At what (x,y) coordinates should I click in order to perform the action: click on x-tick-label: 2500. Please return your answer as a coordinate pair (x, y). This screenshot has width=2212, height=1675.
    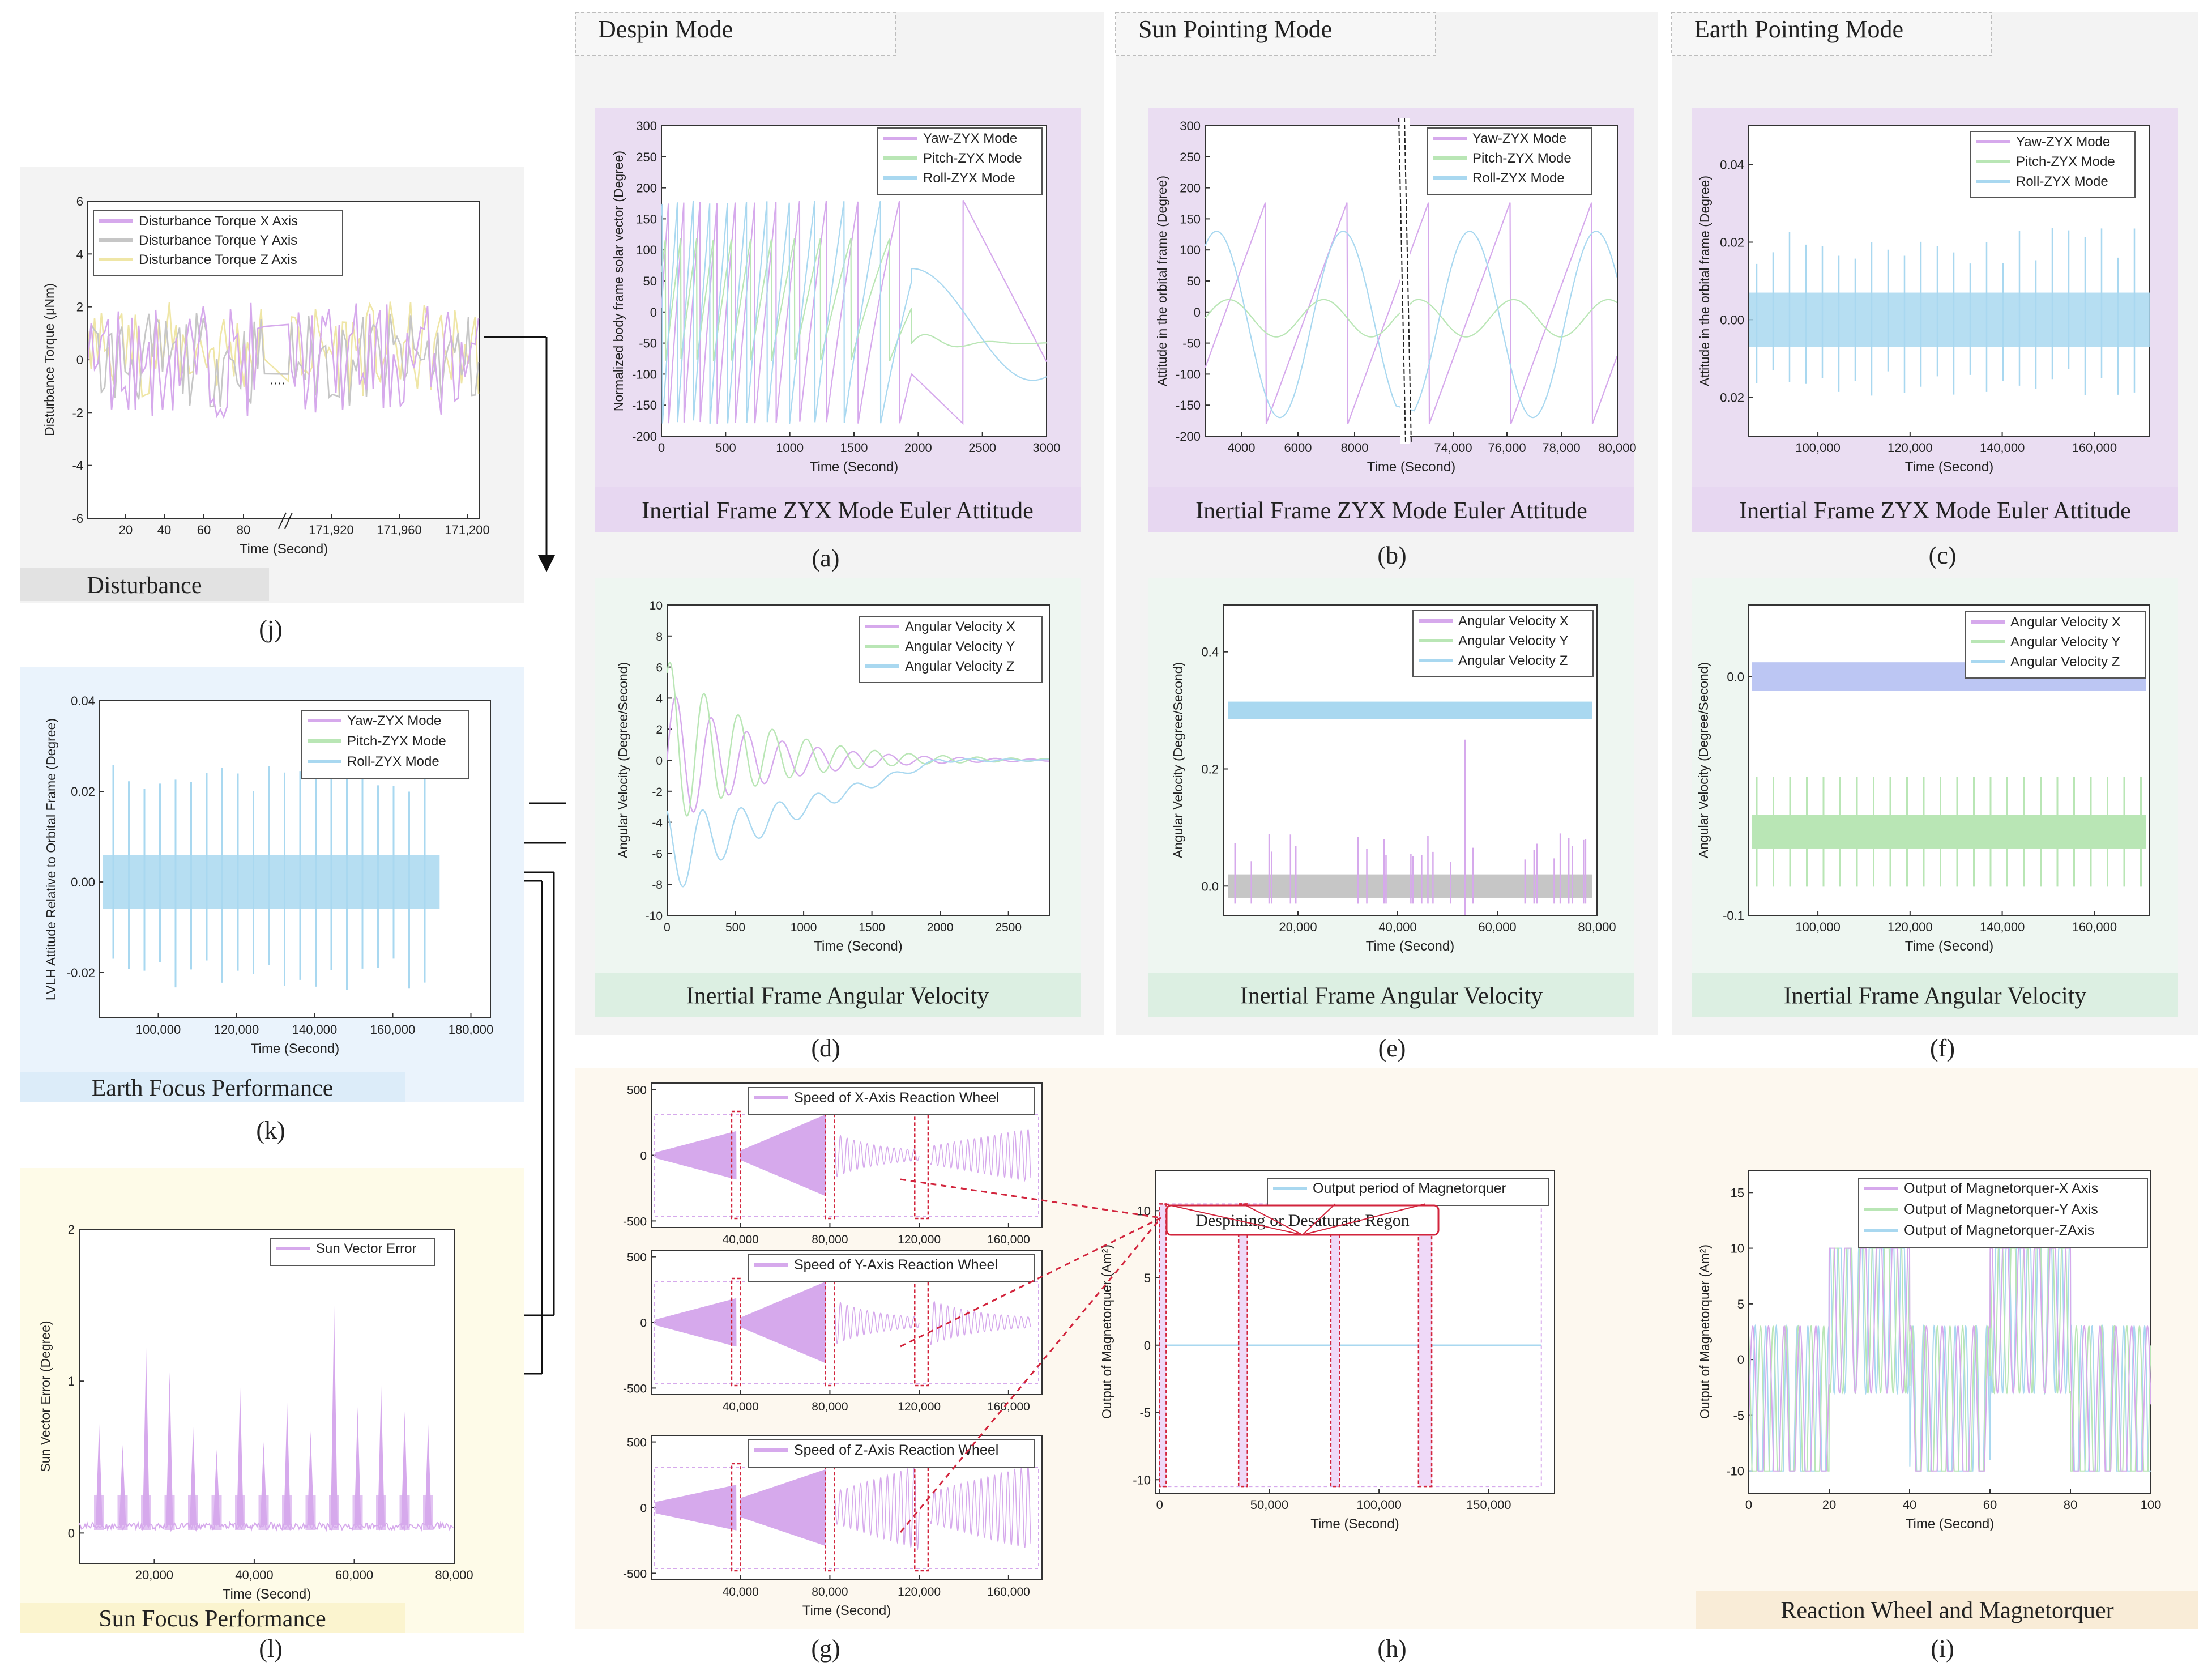
    Looking at the image, I should click on (1009, 928).